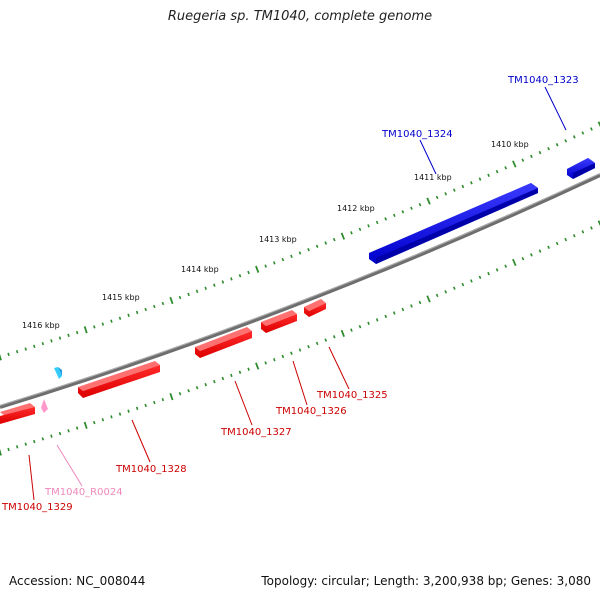 The height and width of the screenshot is (600, 600). Describe the element at coordinates (44, 406) in the screenshot. I see `rna-gene-tm1040-r0024` at that location.